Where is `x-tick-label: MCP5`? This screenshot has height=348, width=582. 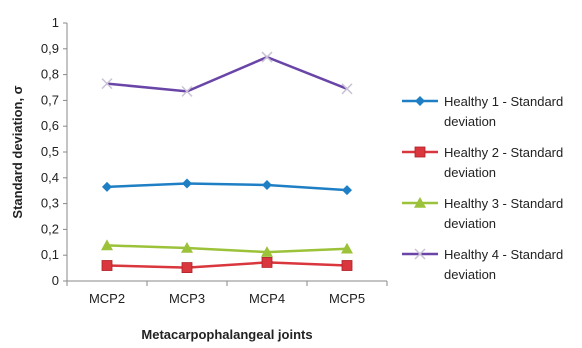
x-tick-label: MCP5 is located at coordinates (347, 298).